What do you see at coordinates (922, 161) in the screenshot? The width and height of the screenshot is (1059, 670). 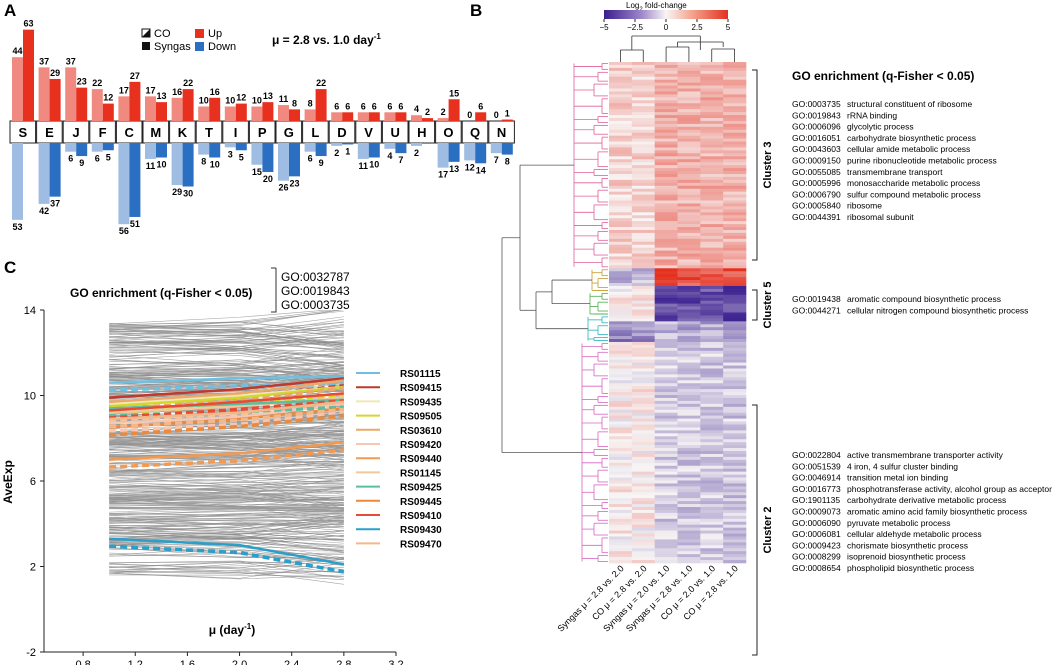 I see `go-term-name: purine ribonucleotide metabolic process` at bounding box center [922, 161].